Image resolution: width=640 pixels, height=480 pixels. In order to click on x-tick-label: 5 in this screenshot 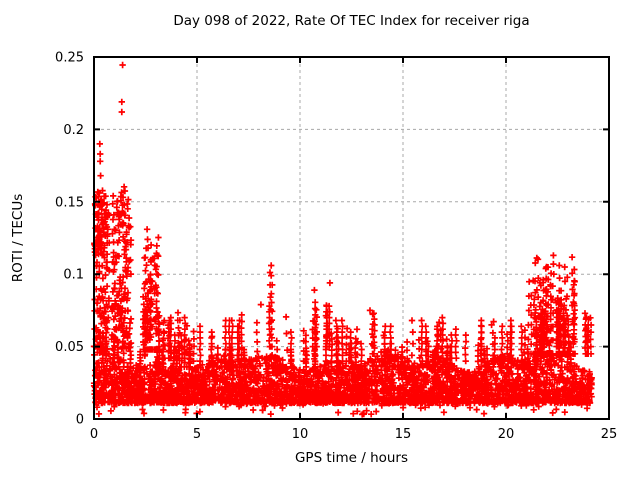, I will do `click(197, 434)`.